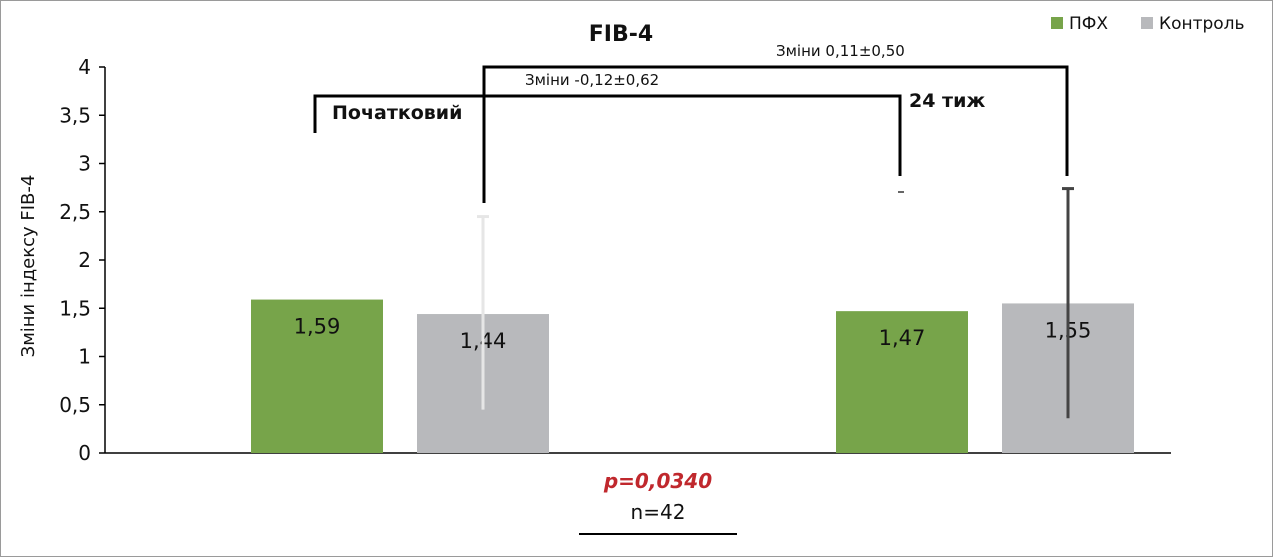  Describe the element at coordinates (1088, 24) in the screenshot. I see `legend-label-pfx: ПФХ` at that location.